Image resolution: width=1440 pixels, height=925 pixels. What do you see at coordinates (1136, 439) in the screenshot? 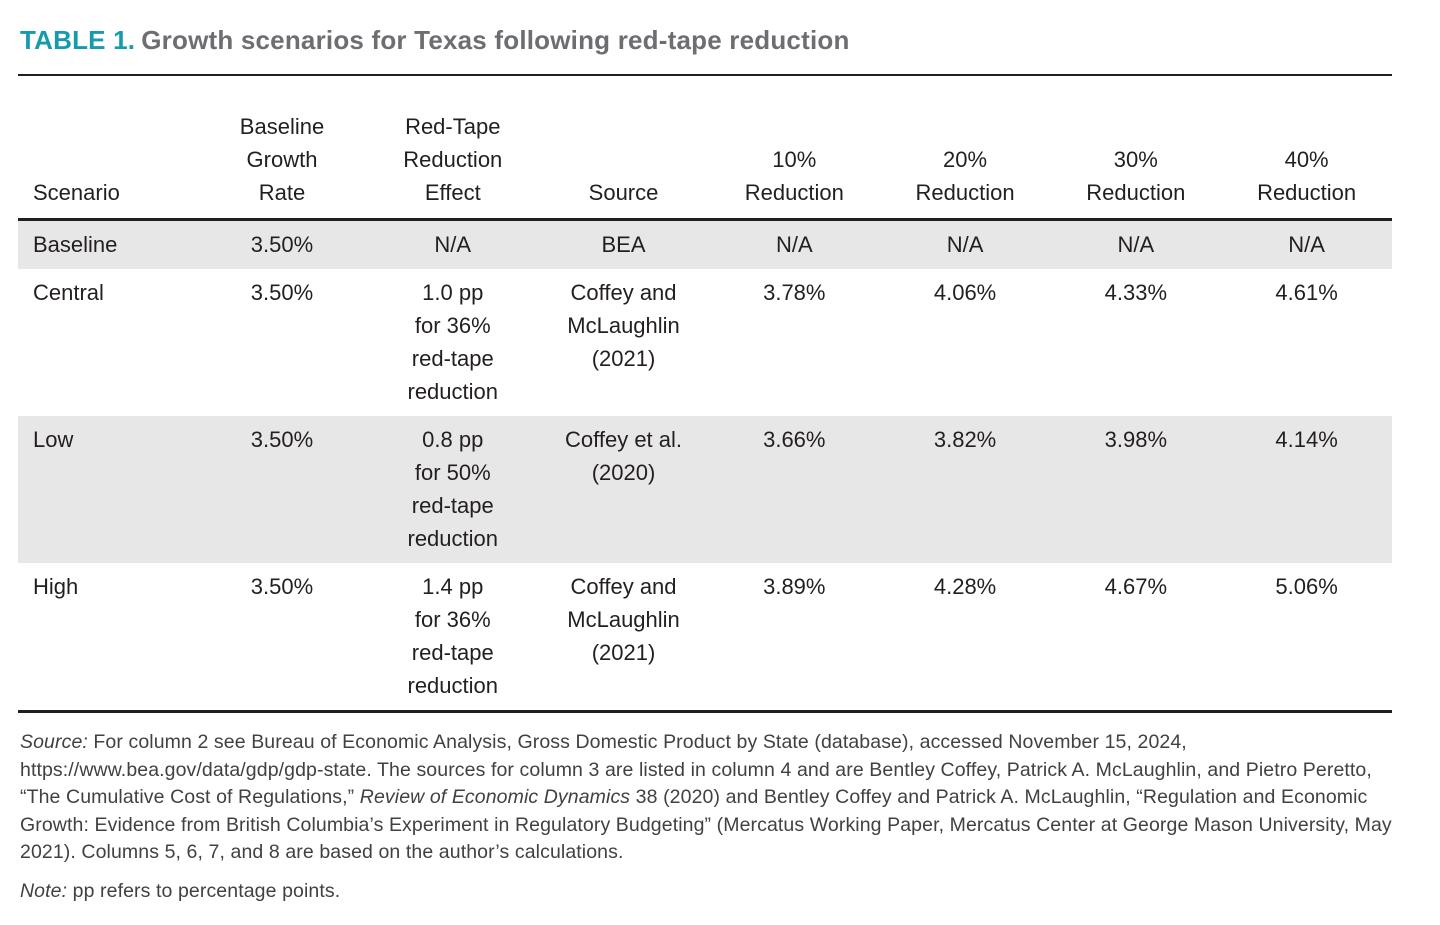
I see `cell-30-reduction: 3.98%` at bounding box center [1136, 439].